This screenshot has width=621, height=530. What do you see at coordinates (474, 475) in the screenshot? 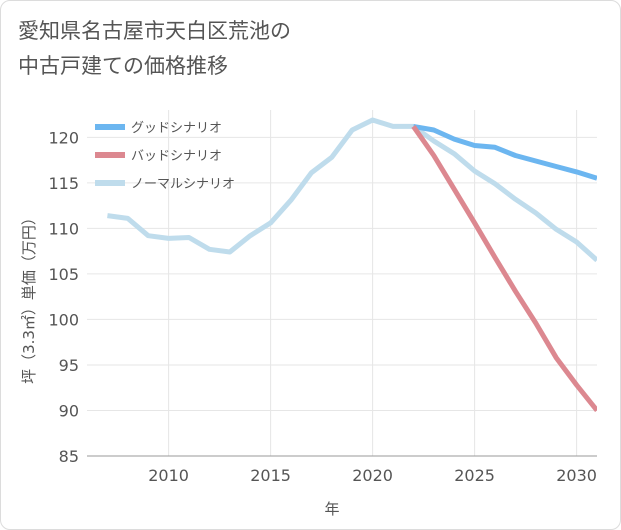
I see `x-tick-label: 2025` at bounding box center [474, 475].